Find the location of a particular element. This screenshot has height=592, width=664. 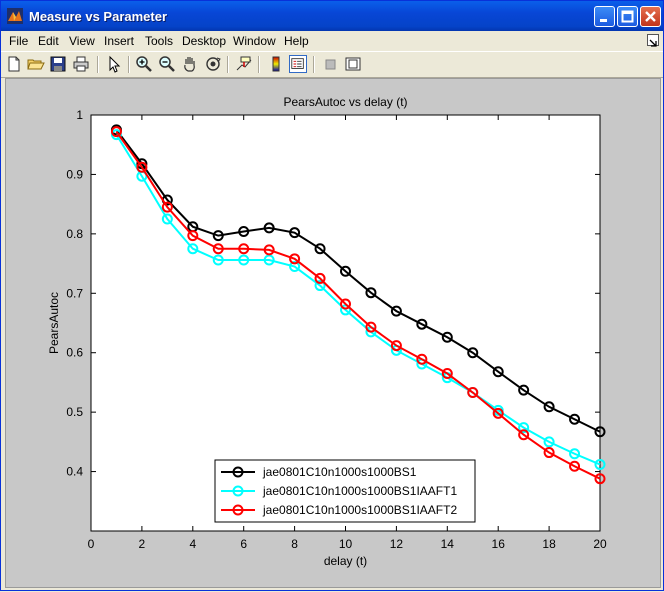

menu-edit: Edit is located at coordinates (48, 41).